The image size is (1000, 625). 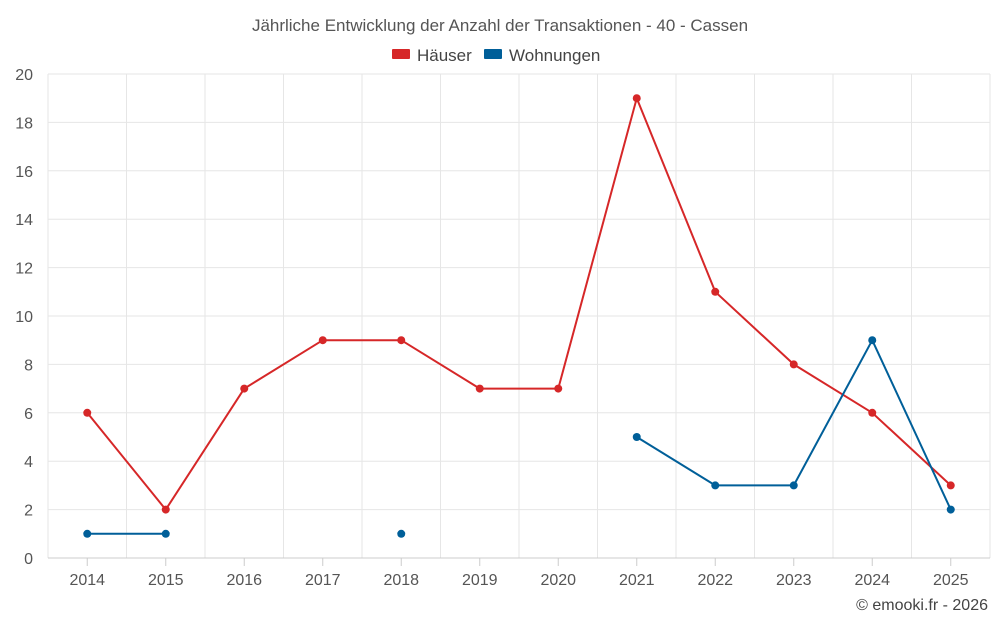 I want to click on x-tick-label: 2018, so click(x=401, y=580).